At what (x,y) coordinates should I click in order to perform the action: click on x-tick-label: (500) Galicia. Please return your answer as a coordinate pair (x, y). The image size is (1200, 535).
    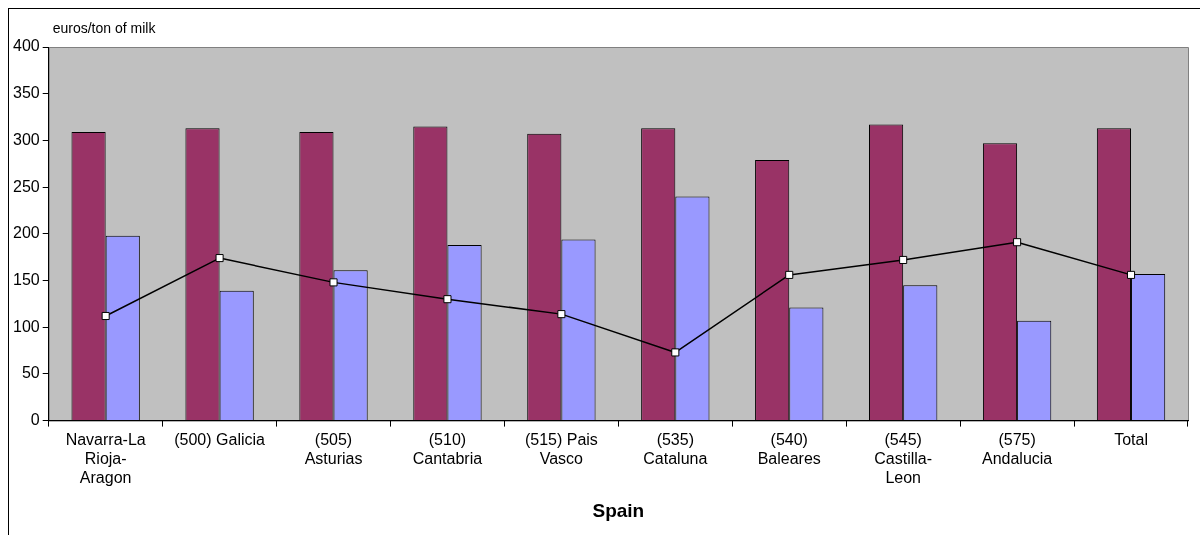
    Looking at the image, I should click on (220, 439).